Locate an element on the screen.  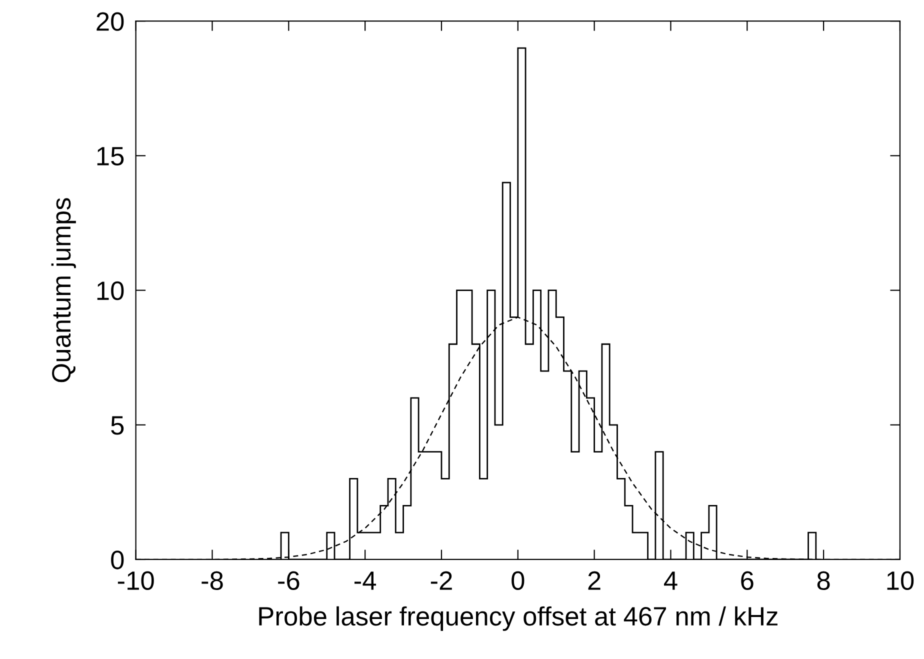
y-axis-title: Quantum jumps is located at coordinates (63, 290).